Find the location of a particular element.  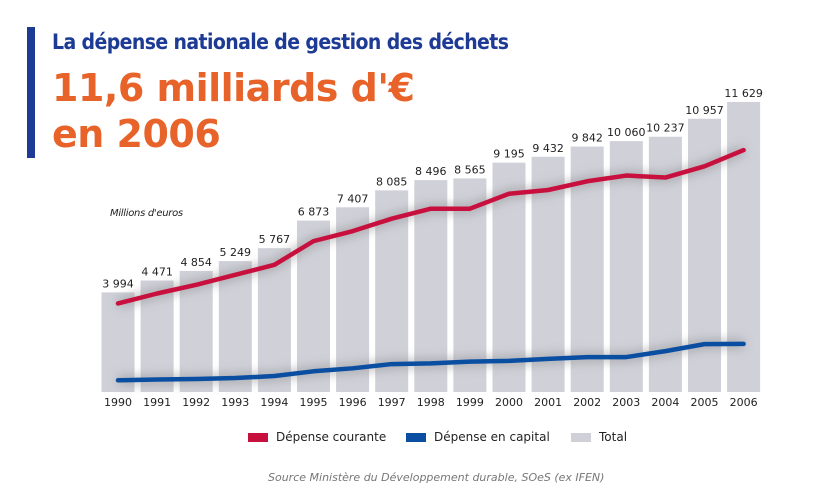

x-tick-label: 2006 is located at coordinates (744, 402).